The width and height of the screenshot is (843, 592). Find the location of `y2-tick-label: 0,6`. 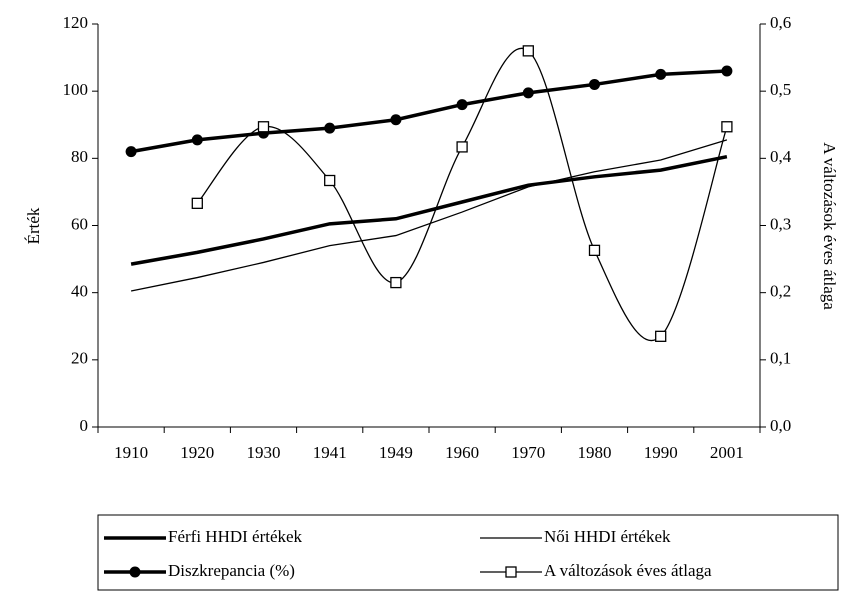

y2-tick-label: 0,6 is located at coordinates (780, 22).